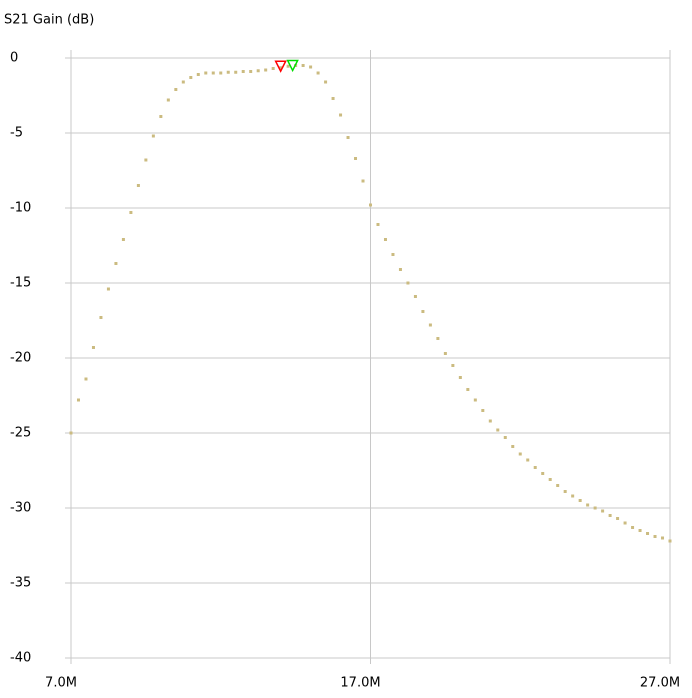 The height and width of the screenshot is (698, 692). What do you see at coordinates (61, 683) in the screenshot?
I see `x-tick-label: 7.0M` at bounding box center [61, 683].